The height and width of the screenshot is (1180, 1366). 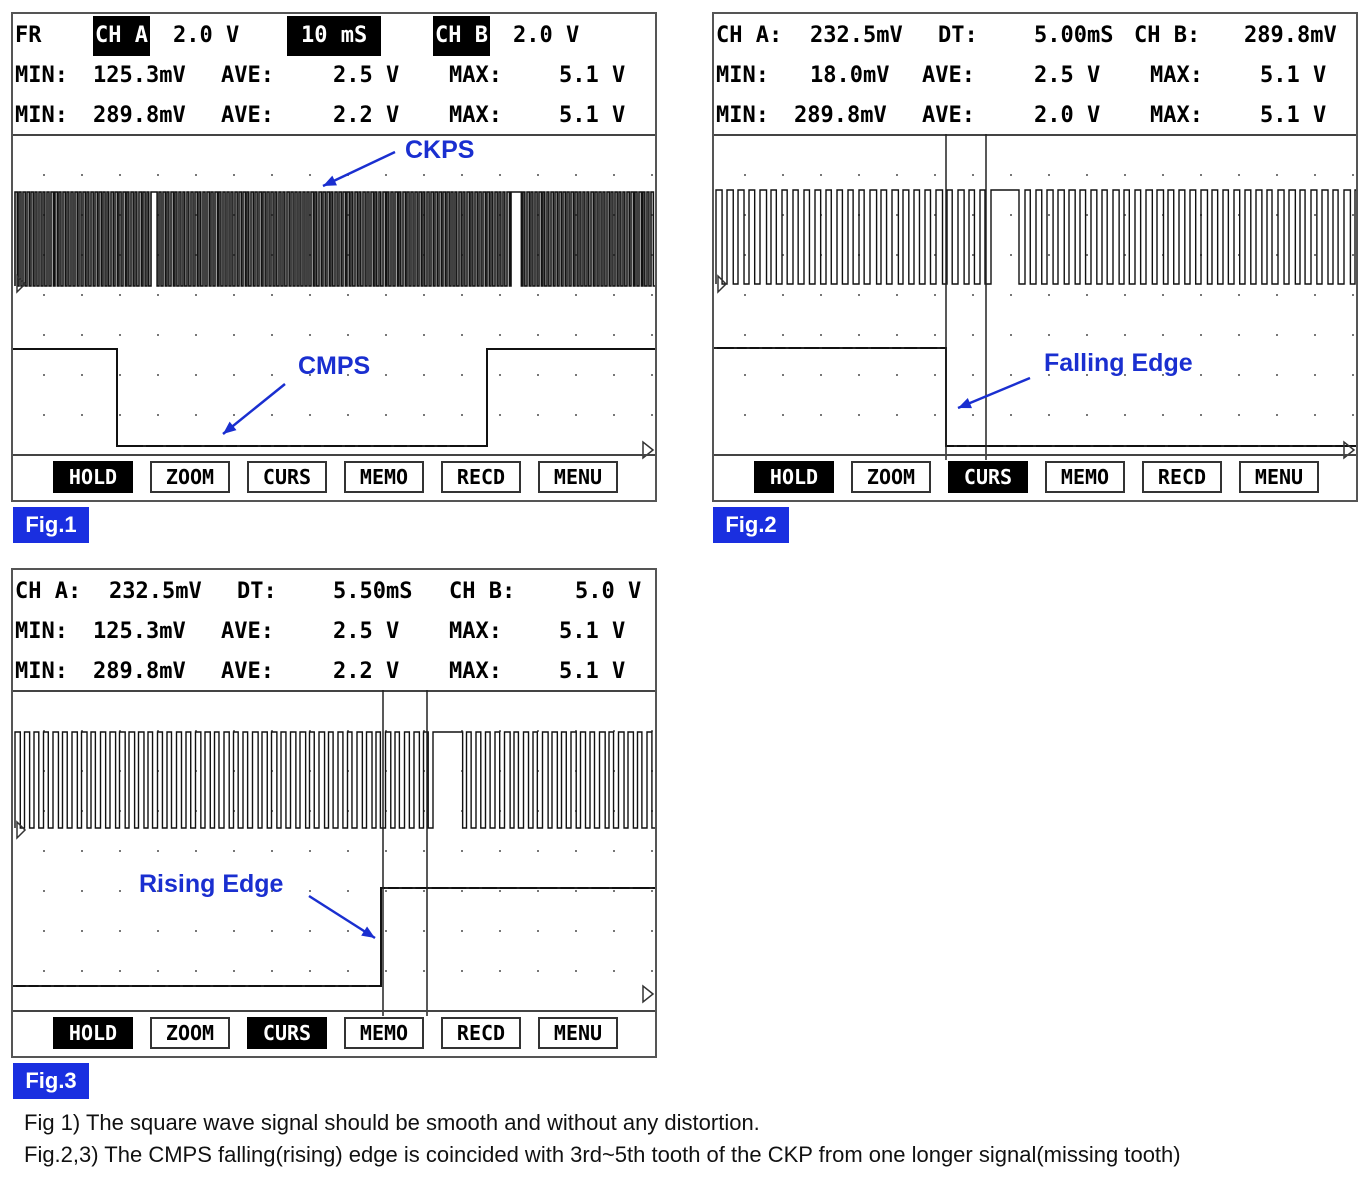 I want to click on timebase-label: 10 mS, so click(x=334, y=36).